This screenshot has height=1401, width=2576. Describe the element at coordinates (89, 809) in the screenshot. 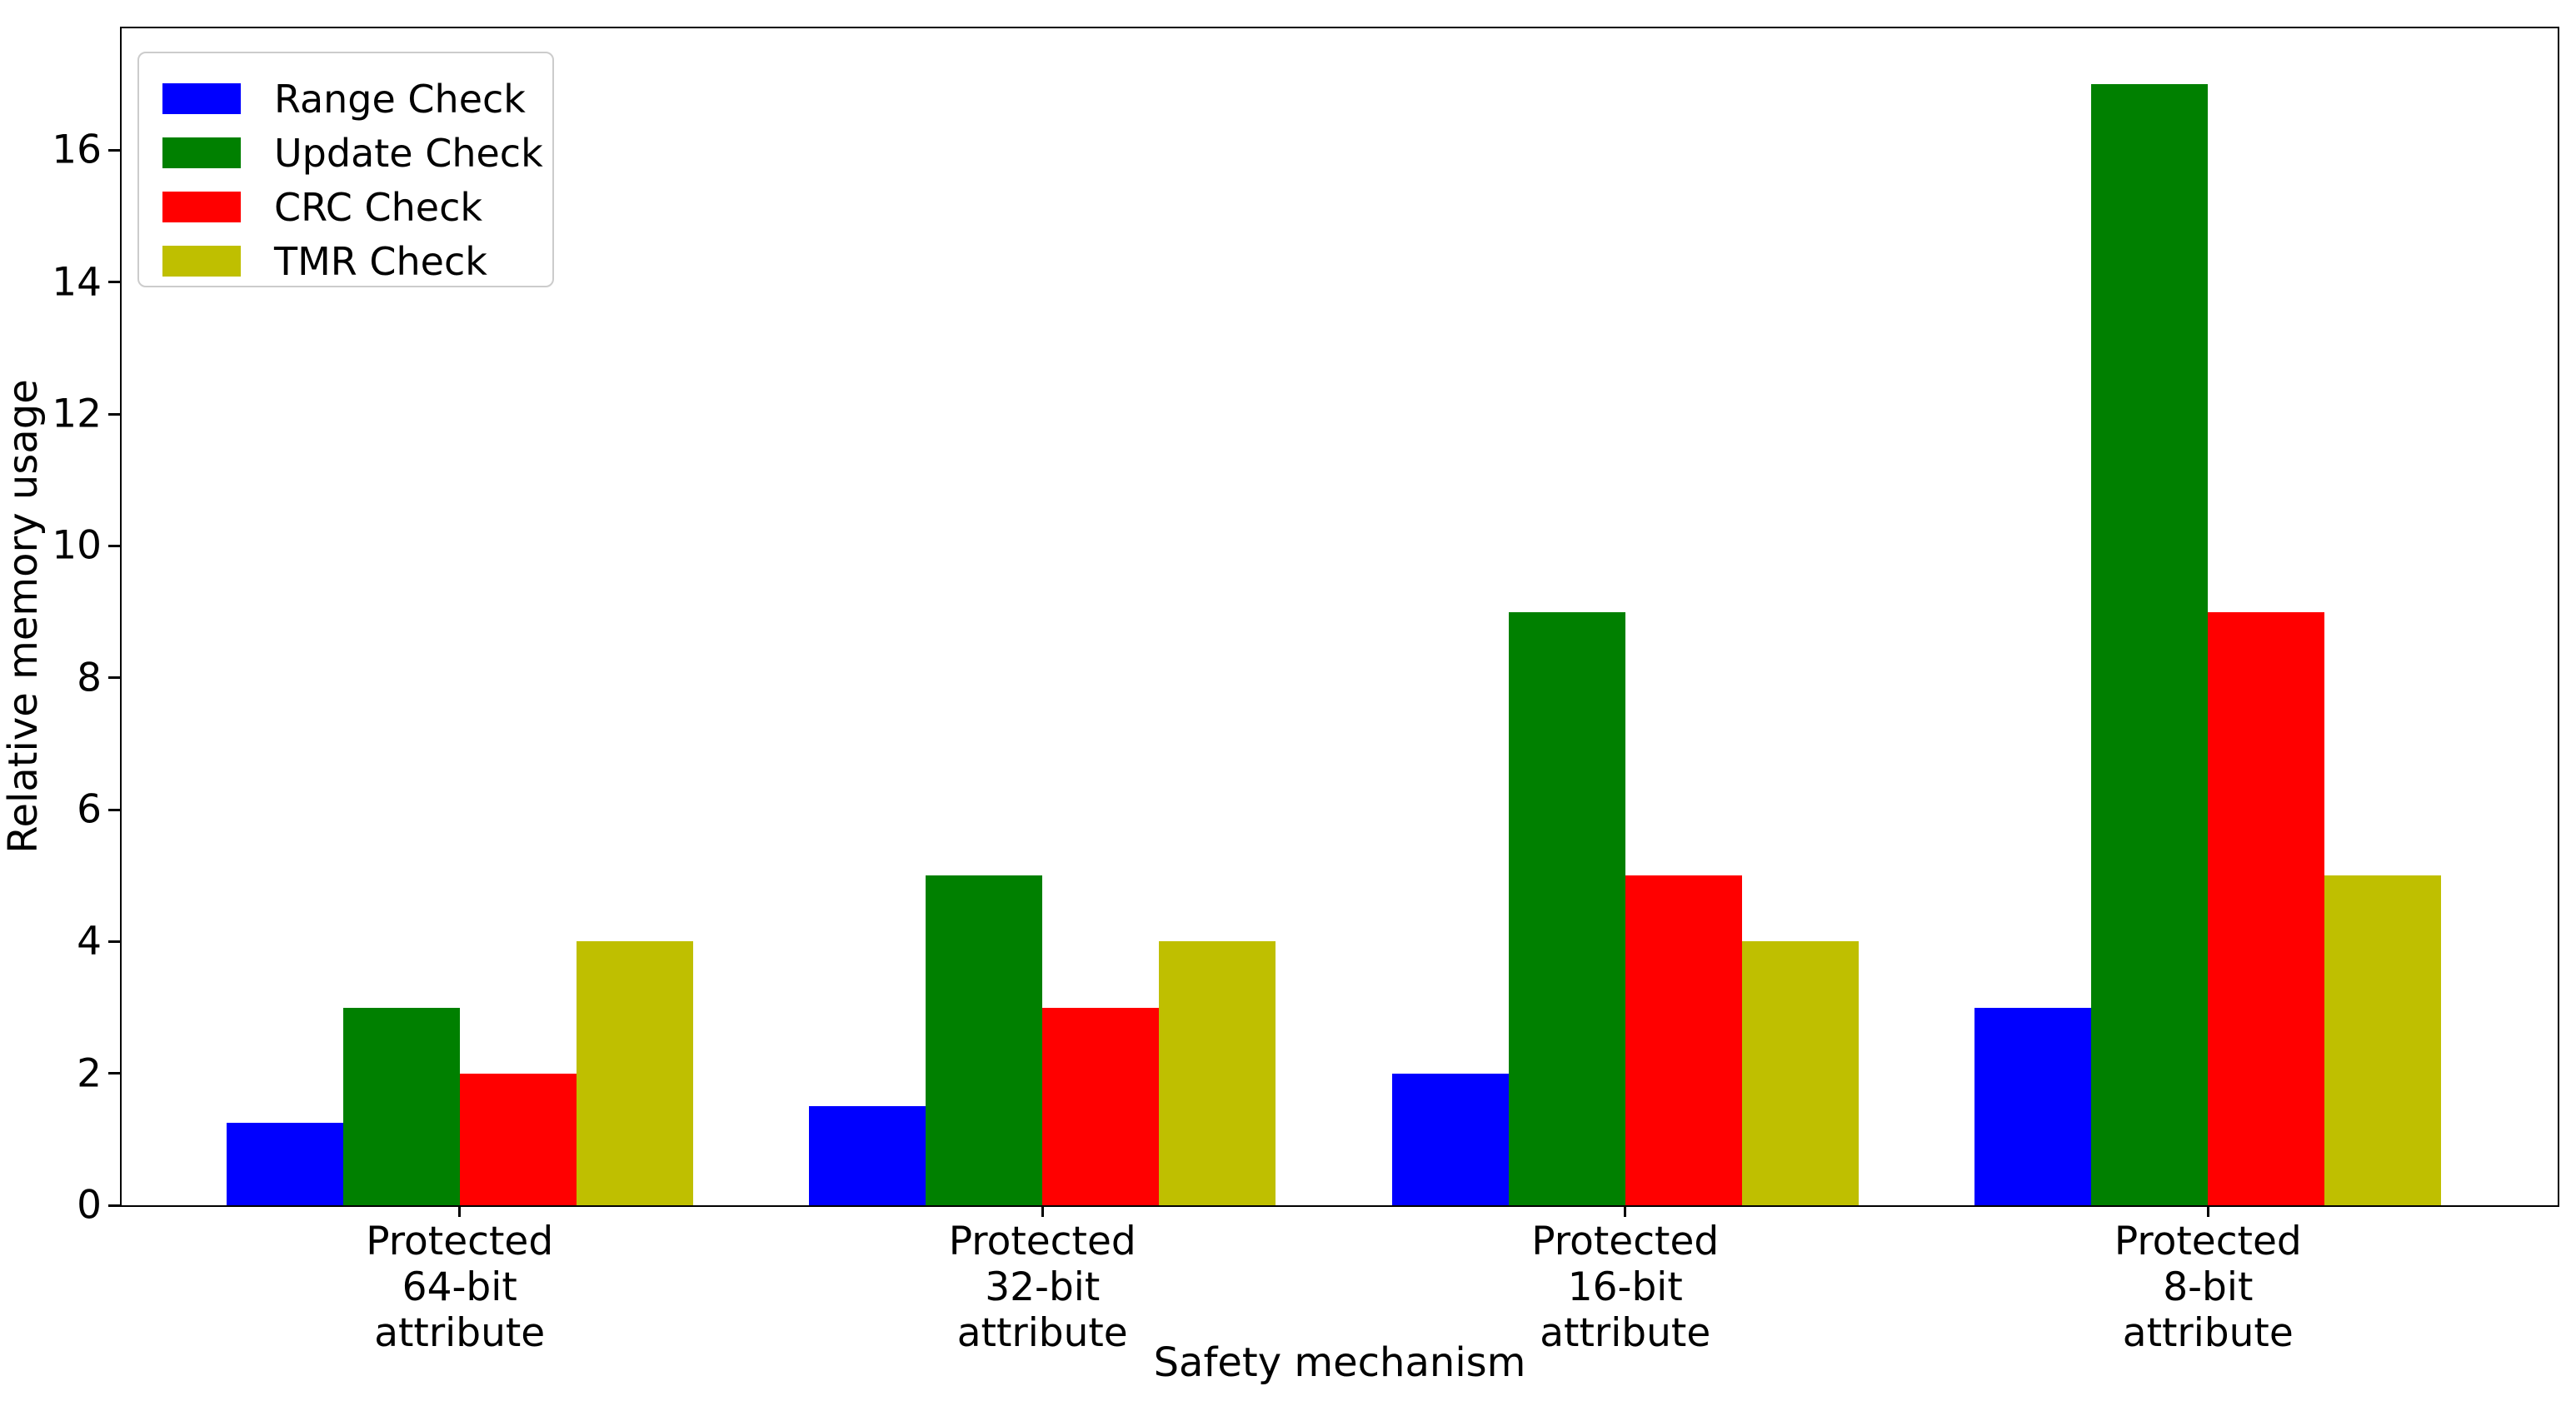

I see `y-tick-label-6: 6` at that location.